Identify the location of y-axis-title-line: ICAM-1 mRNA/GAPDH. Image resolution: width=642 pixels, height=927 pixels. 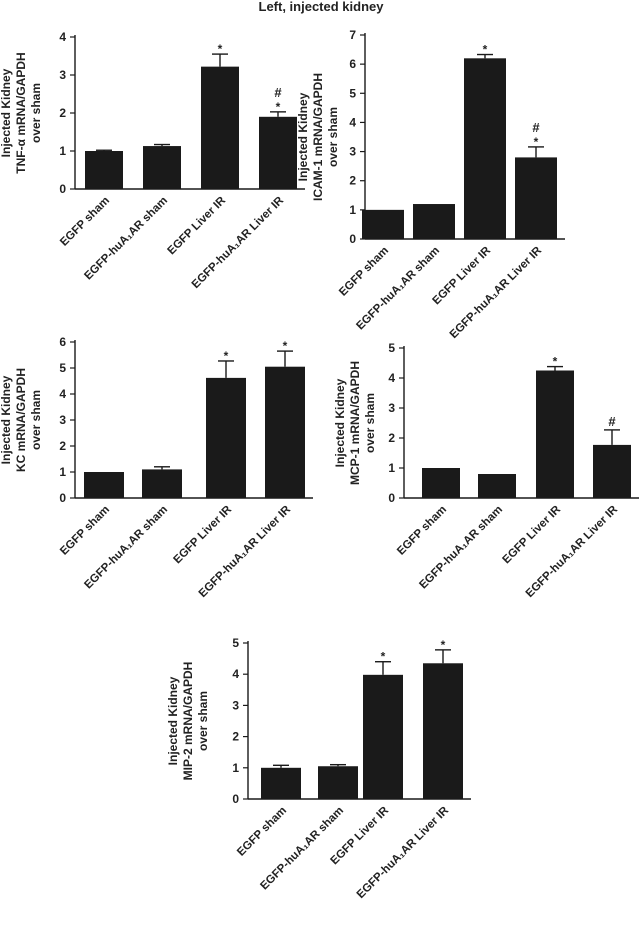
(318, 137).